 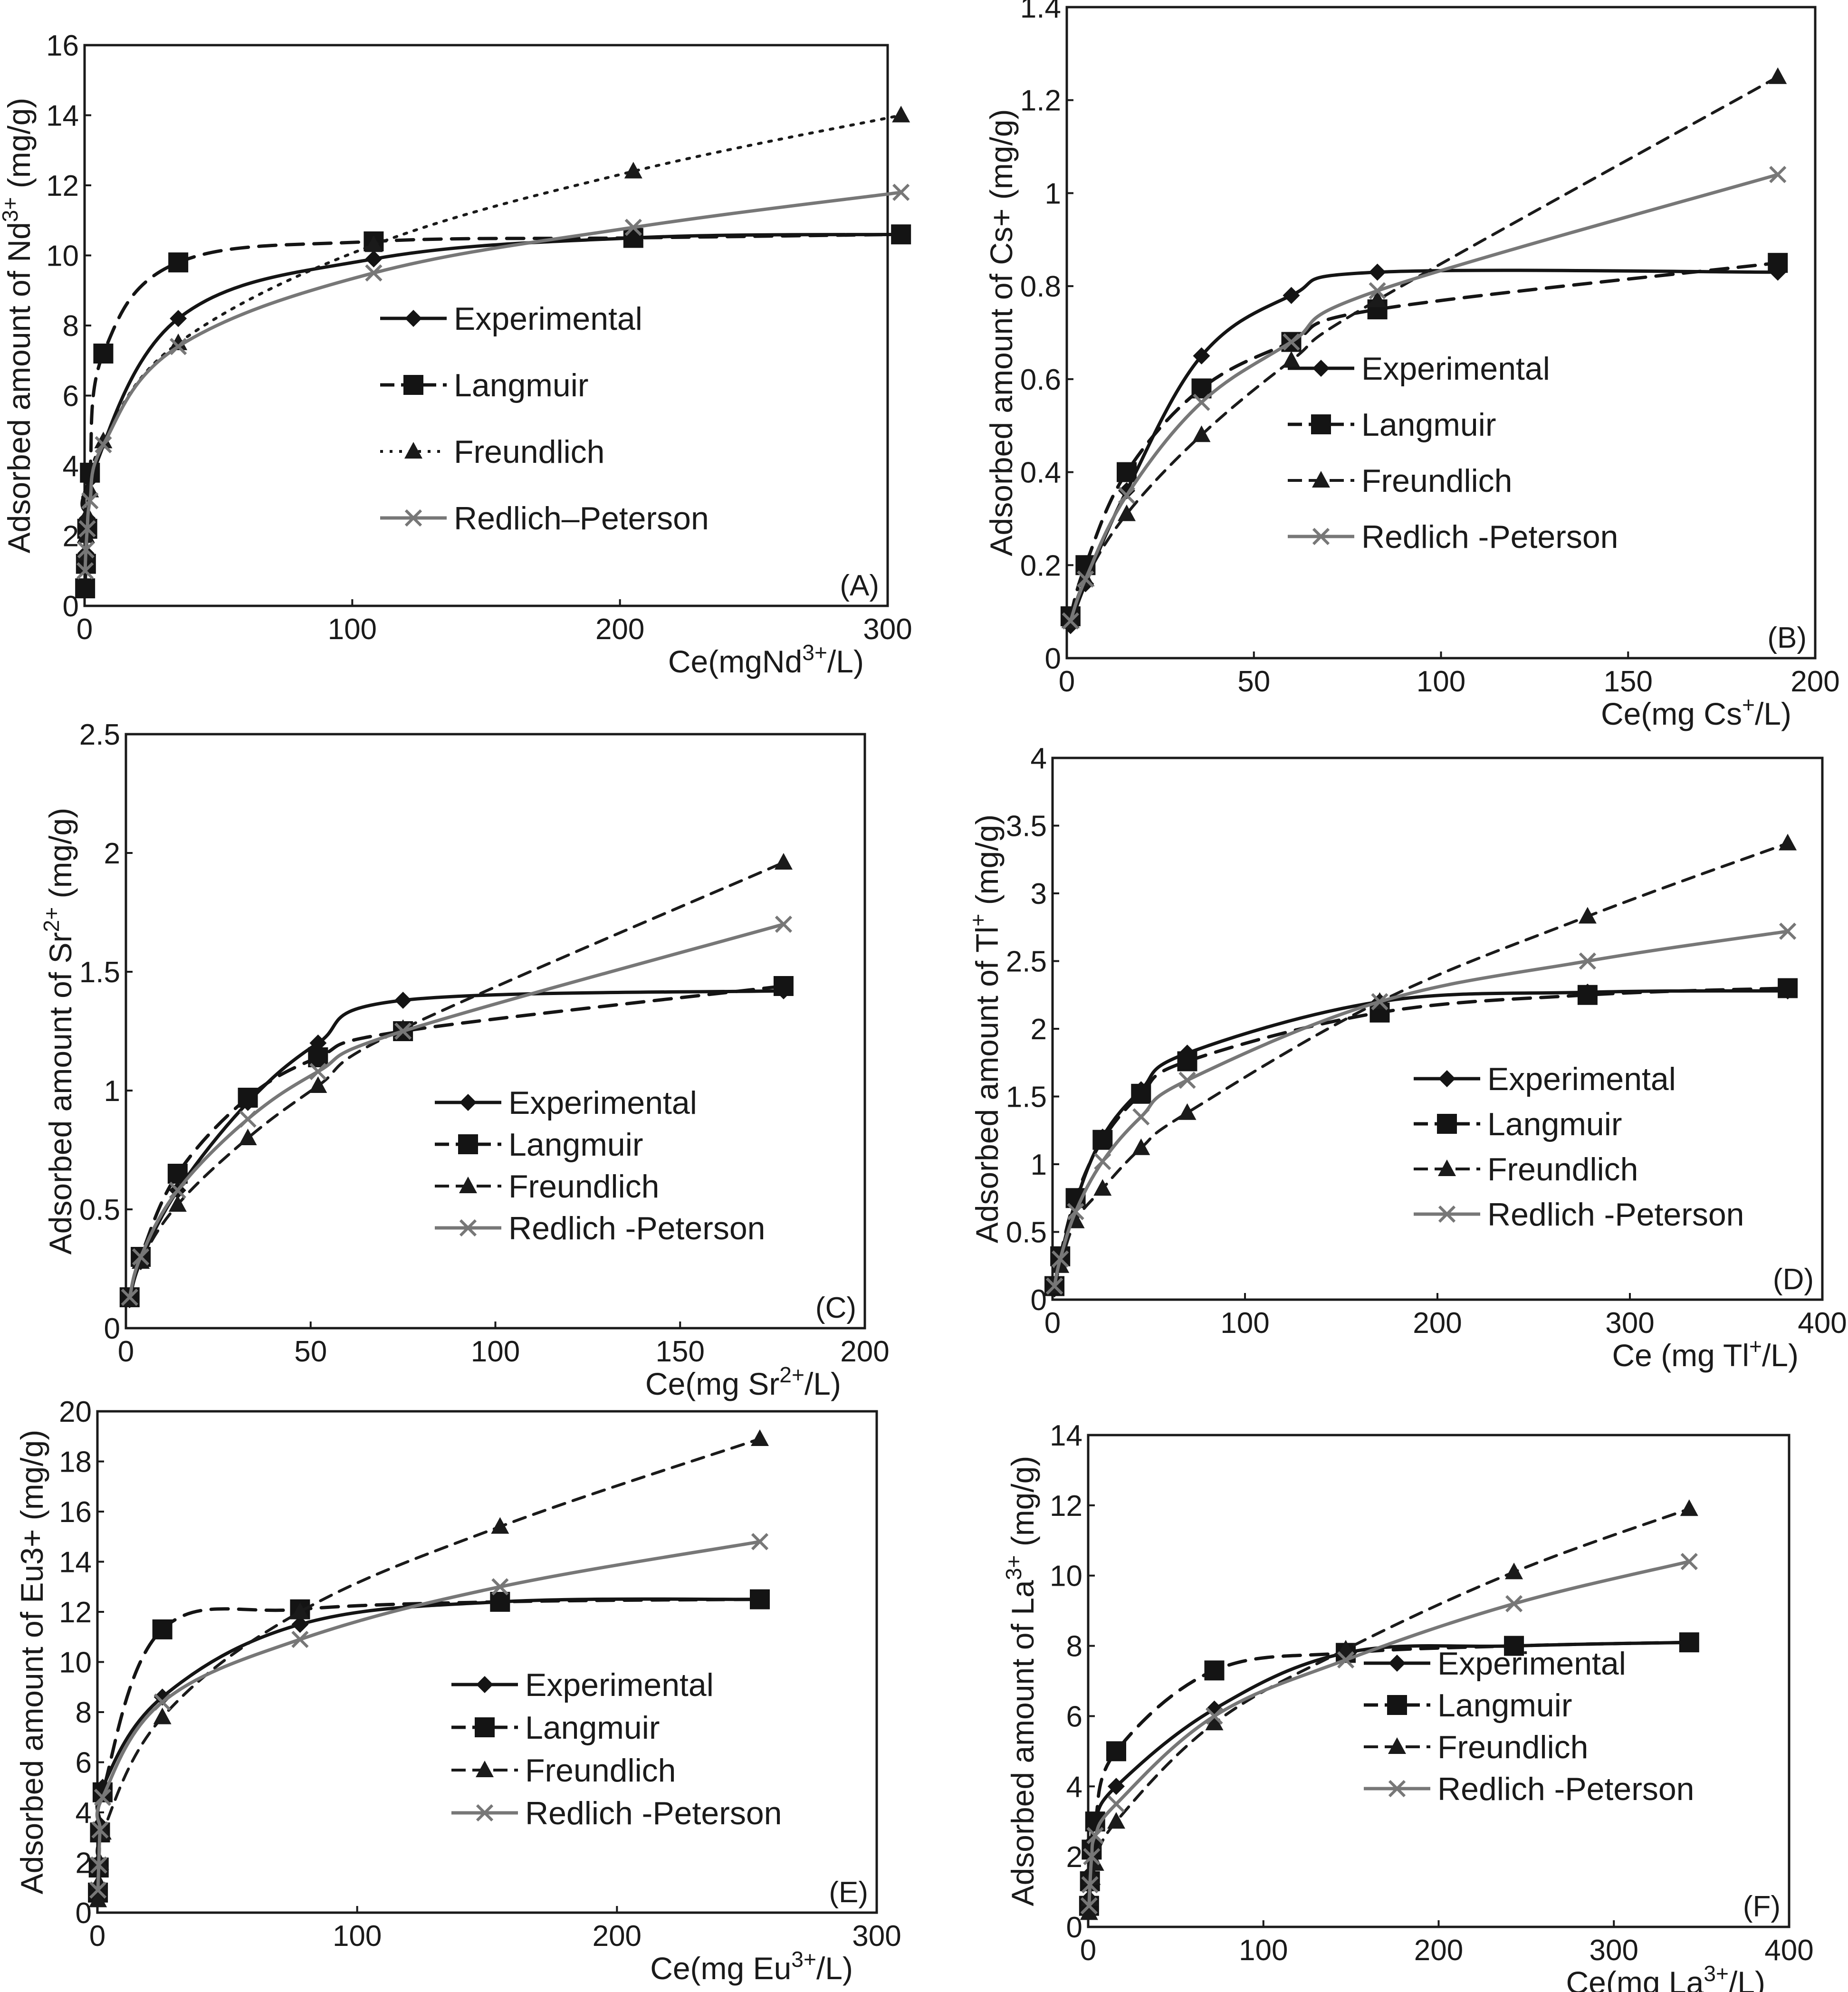 I want to click on y-tick-label: 8, so click(x=84, y=1712).